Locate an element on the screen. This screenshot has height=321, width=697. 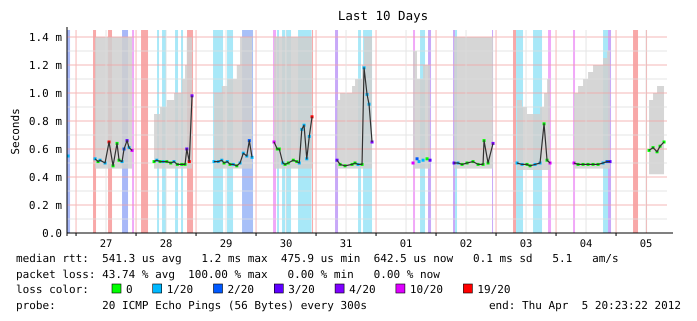
y-tick-label: 0.8 m is located at coordinates (45, 121).